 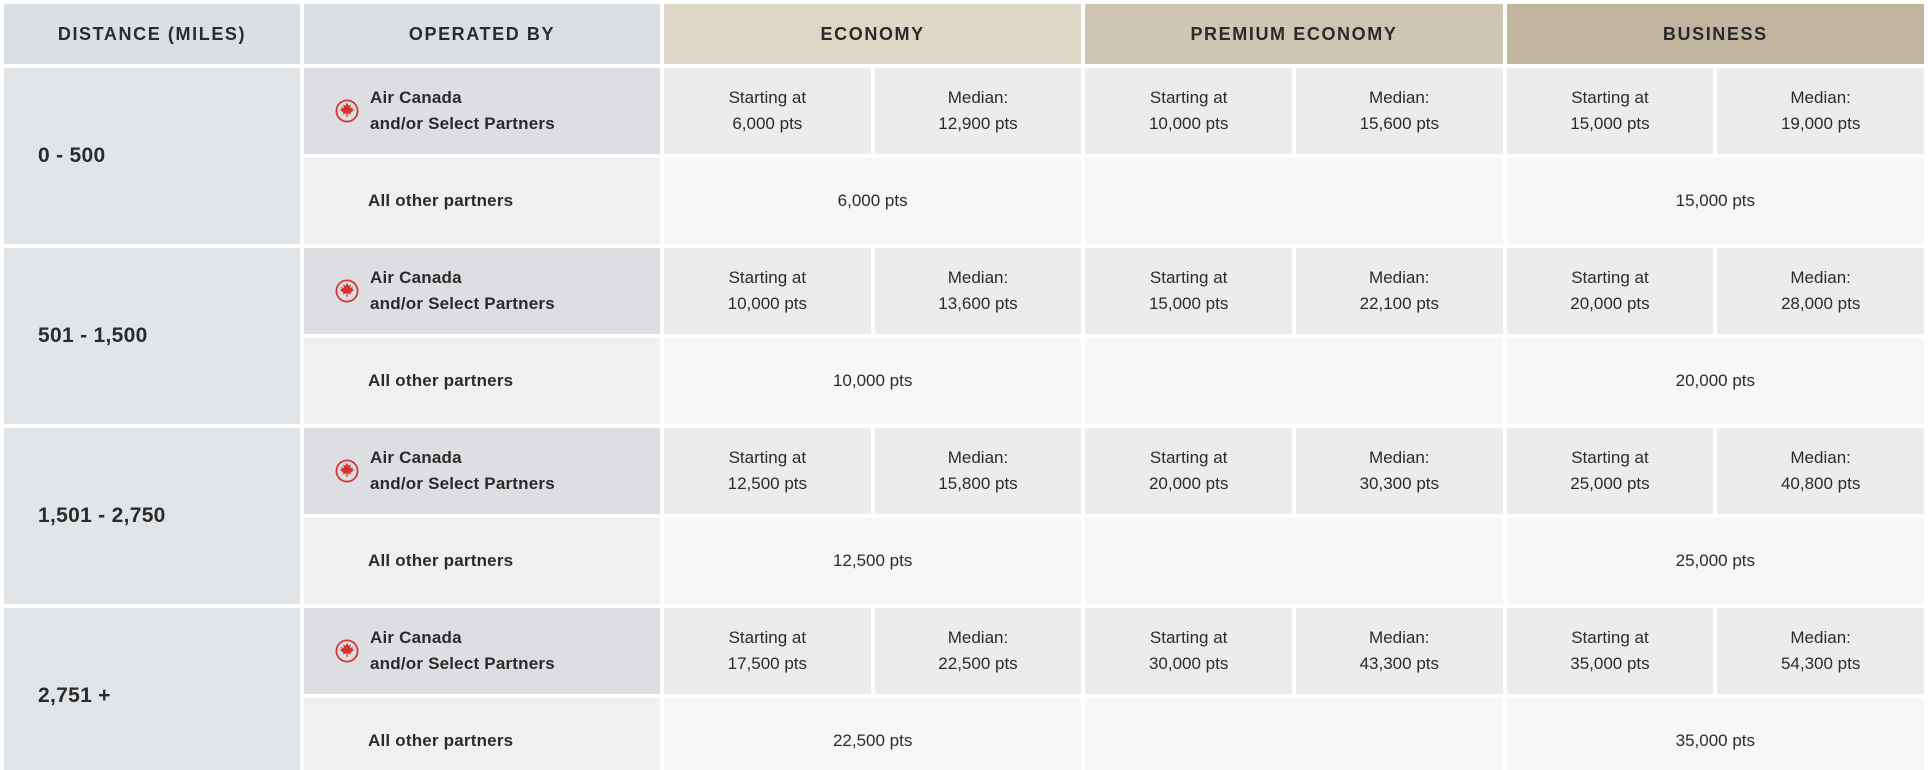 What do you see at coordinates (978, 291) in the screenshot?
I see `economy-median-cell: Median: 13,600 pts` at bounding box center [978, 291].